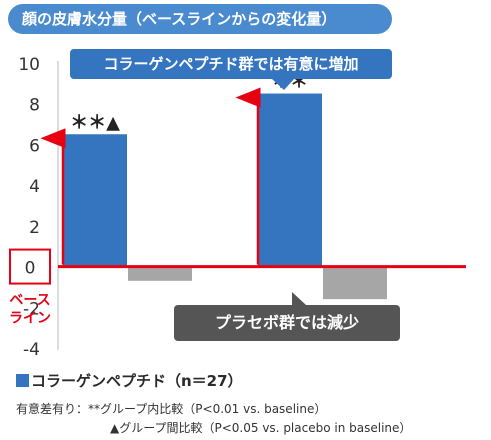  Describe the element at coordinates (261, 428) in the screenshot. I see `notes-line-2: ▲グループ間比較（P<0.05 vs. placebo in baseline）` at that location.